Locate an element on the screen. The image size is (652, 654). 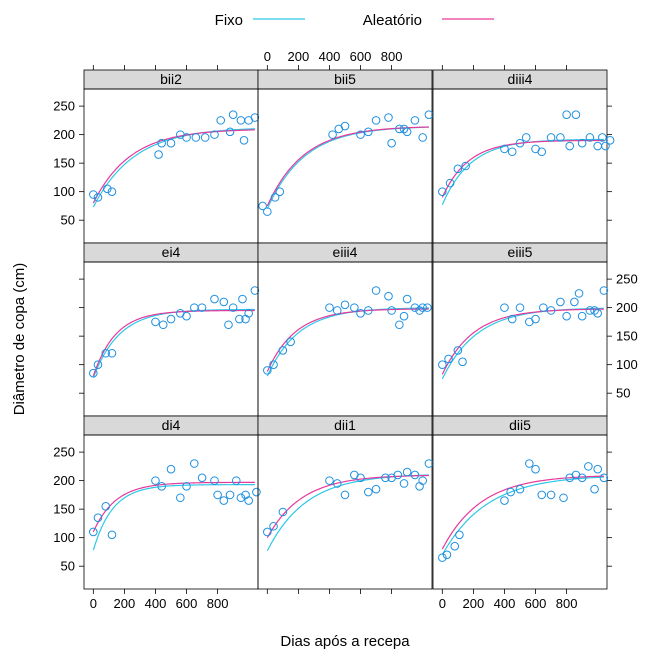
y-tick-label-1-100: 100 is located at coordinates (627, 364).